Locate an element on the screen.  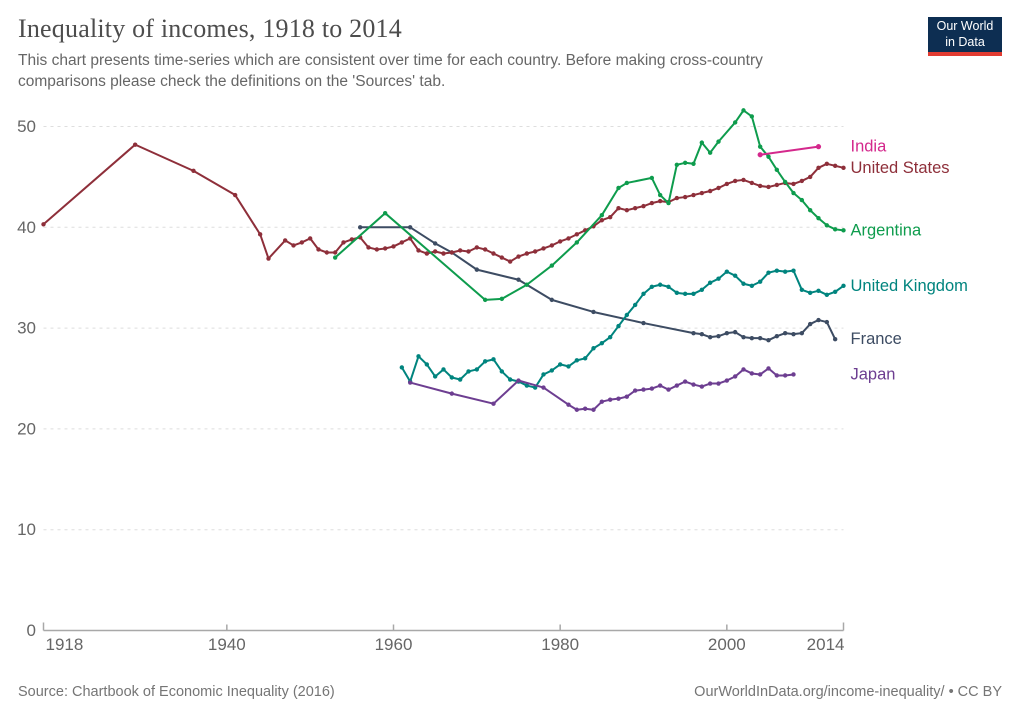
owid-logo-line-1: Our World is located at coordinates (965, 26).